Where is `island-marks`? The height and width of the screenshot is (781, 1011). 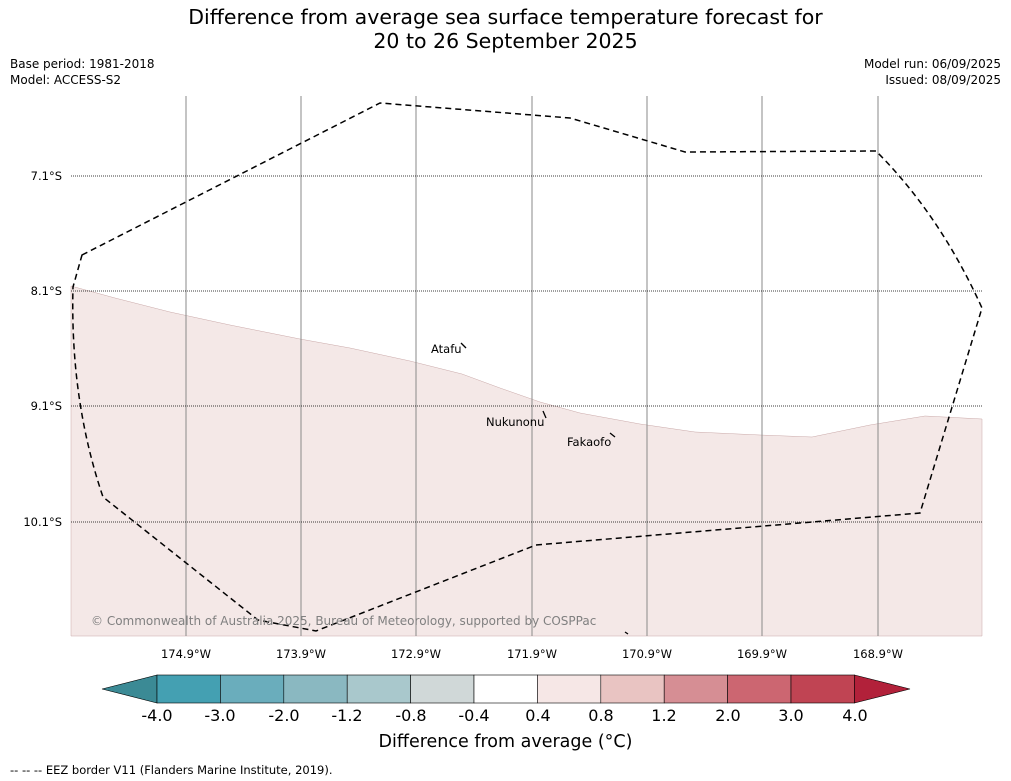 island-marks is located at coordinates (544, 488).